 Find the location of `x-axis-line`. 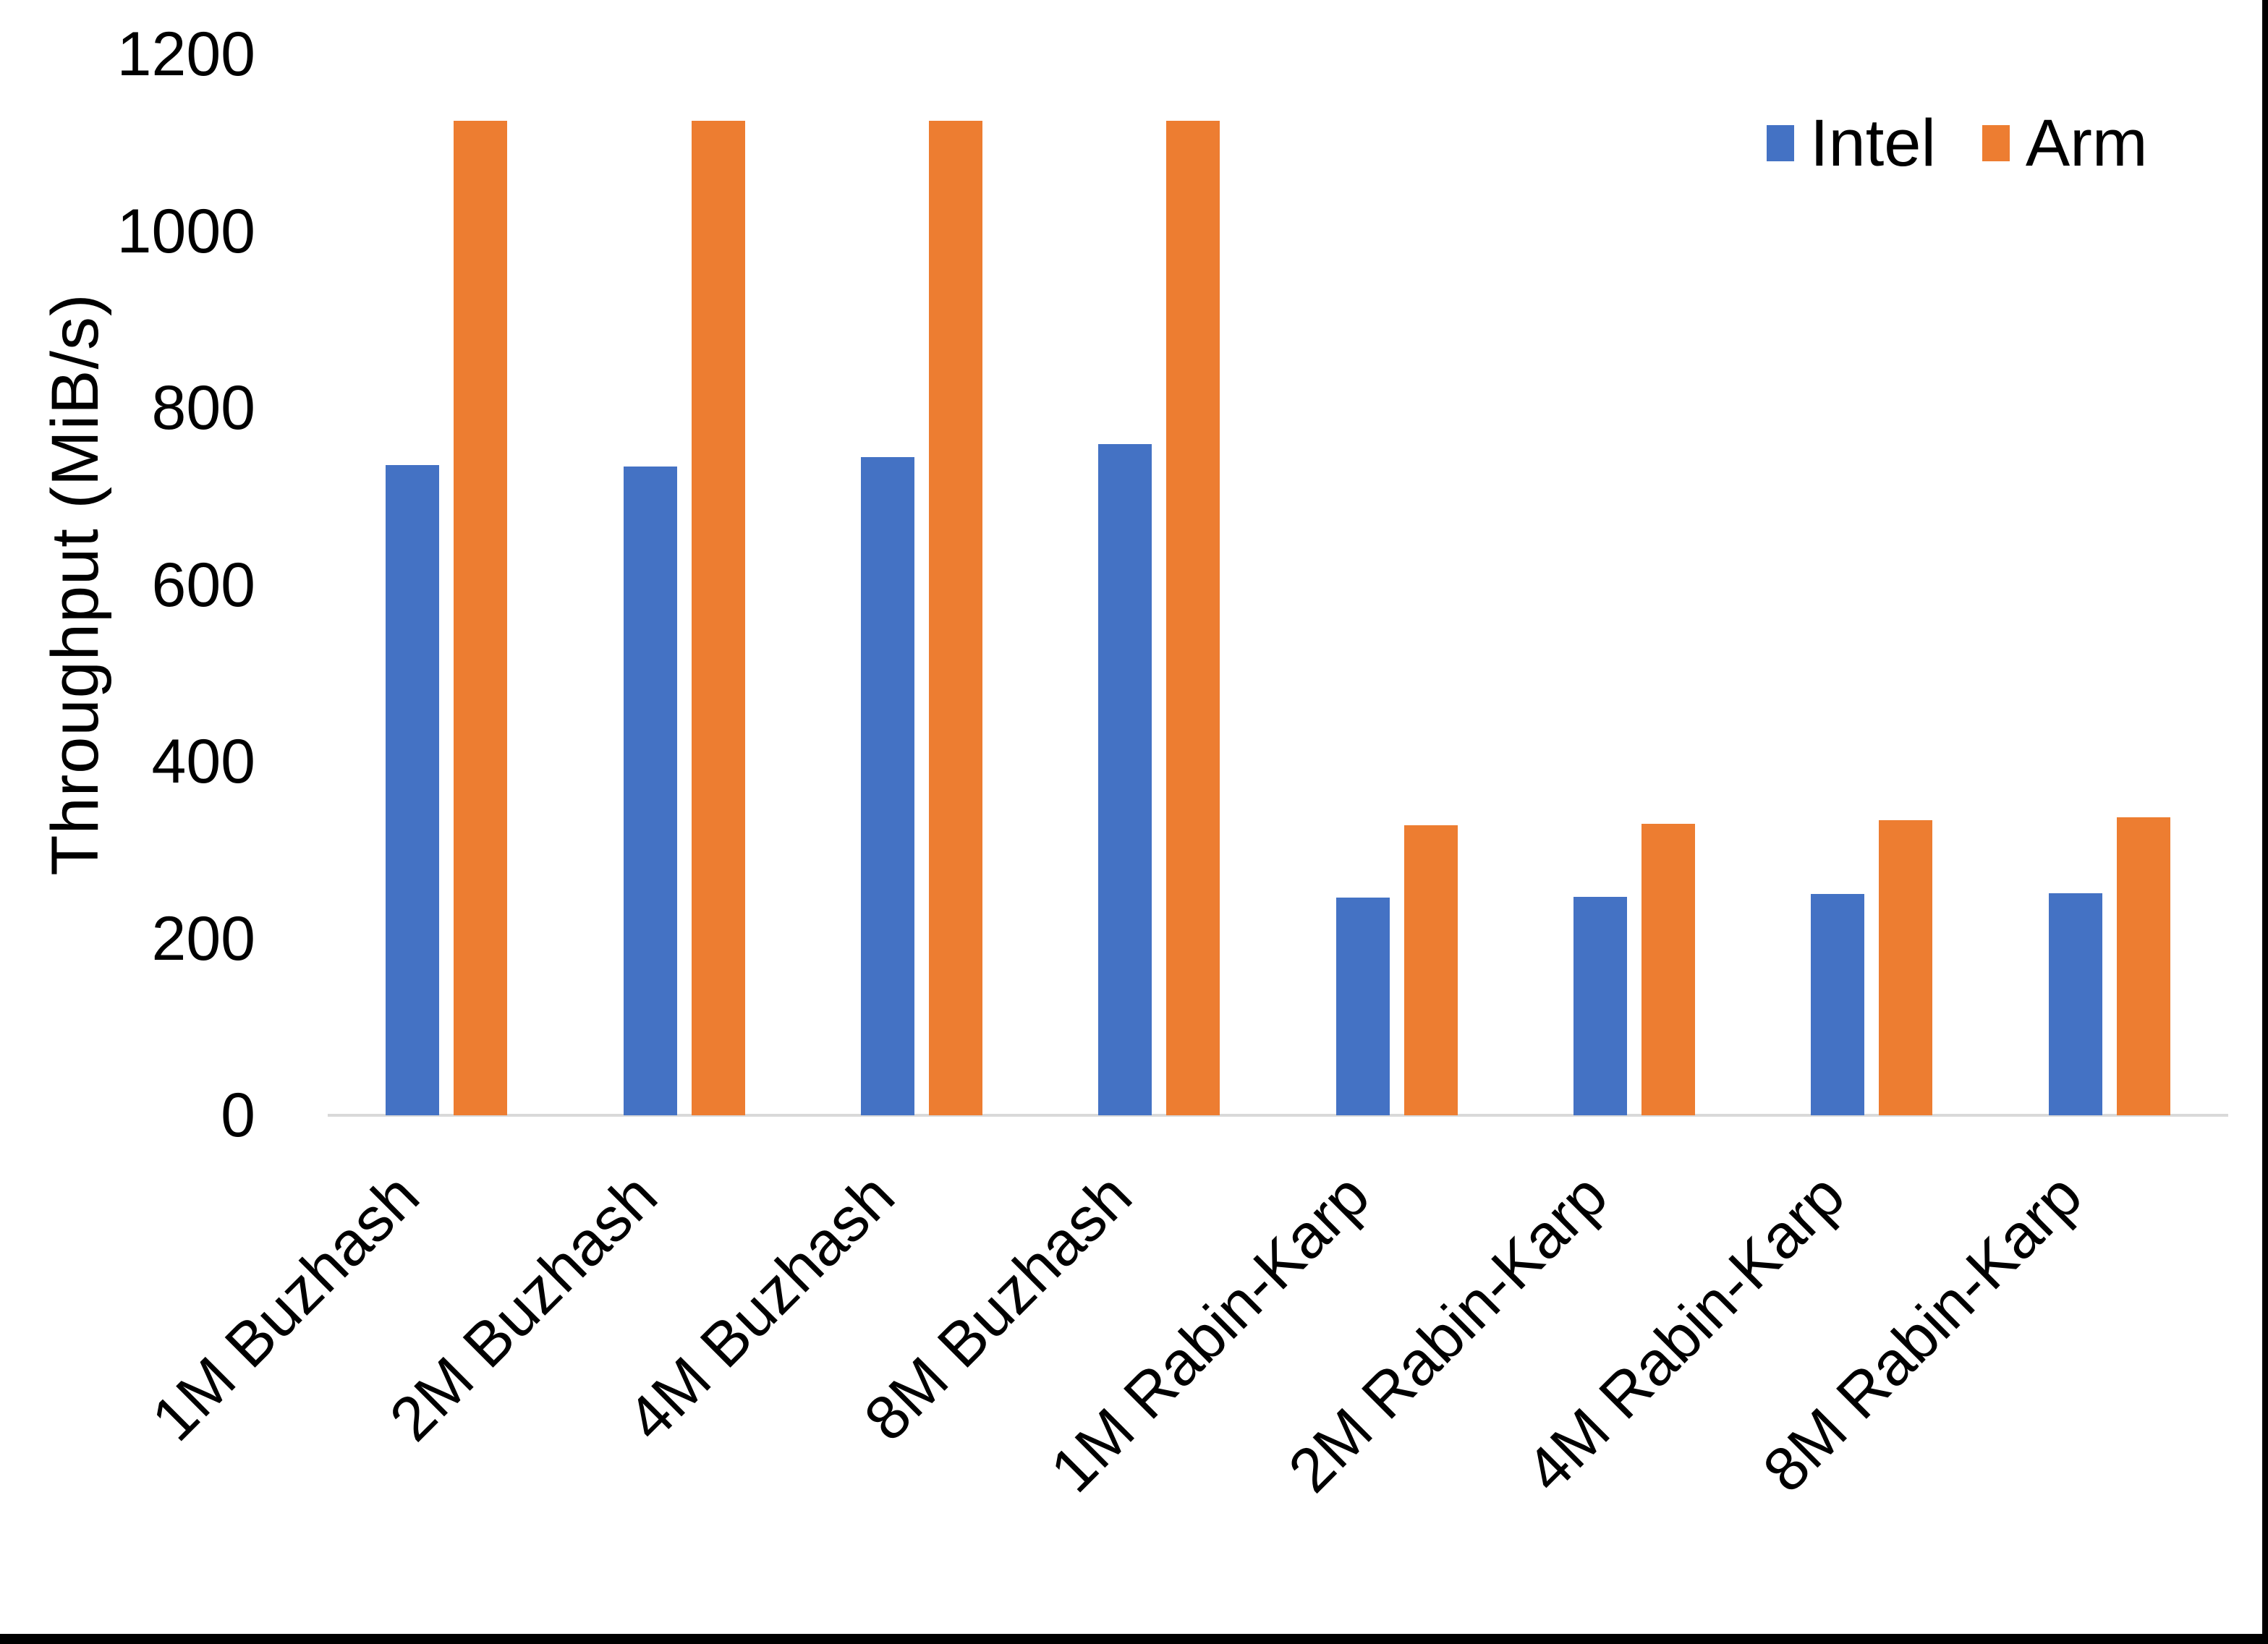

x-axis-line is located at coordinates (1278, 1115).